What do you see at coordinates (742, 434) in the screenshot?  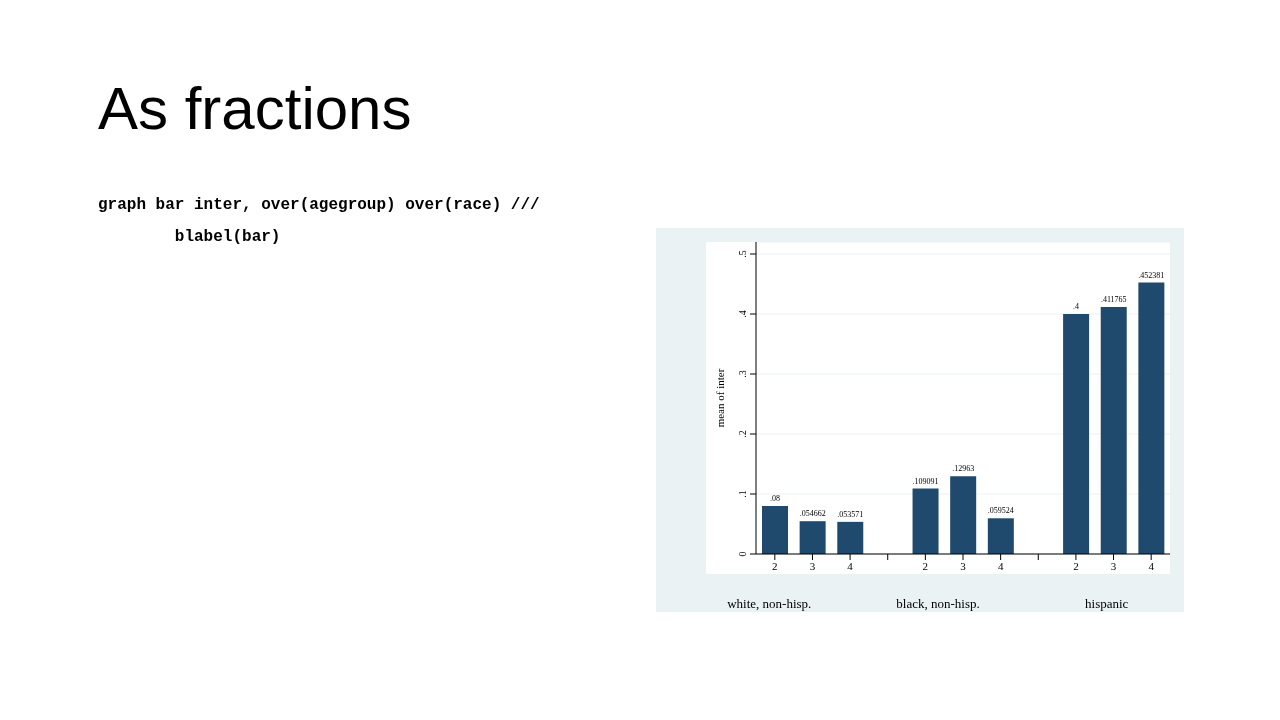 I see `y-tick-label: .2` at bounding box center [742, 434].